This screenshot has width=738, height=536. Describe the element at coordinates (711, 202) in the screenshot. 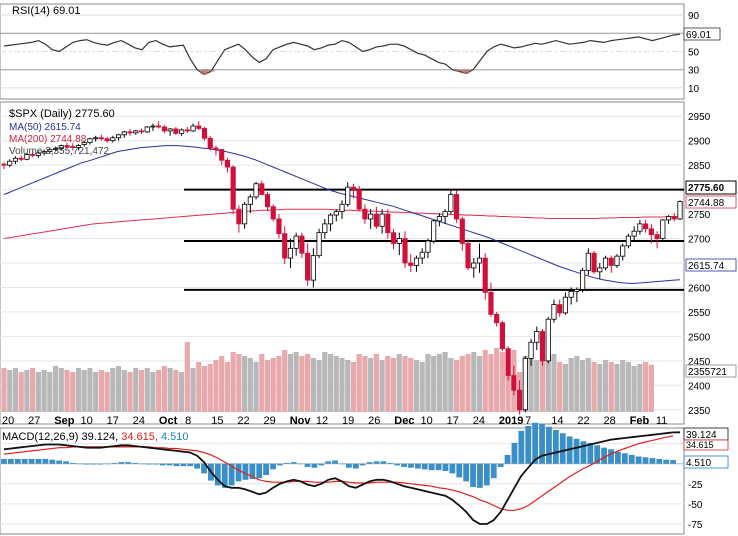

I see `ma200-tag: 2744.88` at that location.